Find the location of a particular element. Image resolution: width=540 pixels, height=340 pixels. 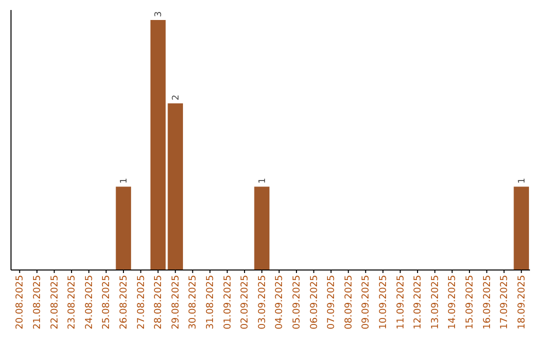

x-tick-label: 07.09.2025 is located at coordinates (332, 302).